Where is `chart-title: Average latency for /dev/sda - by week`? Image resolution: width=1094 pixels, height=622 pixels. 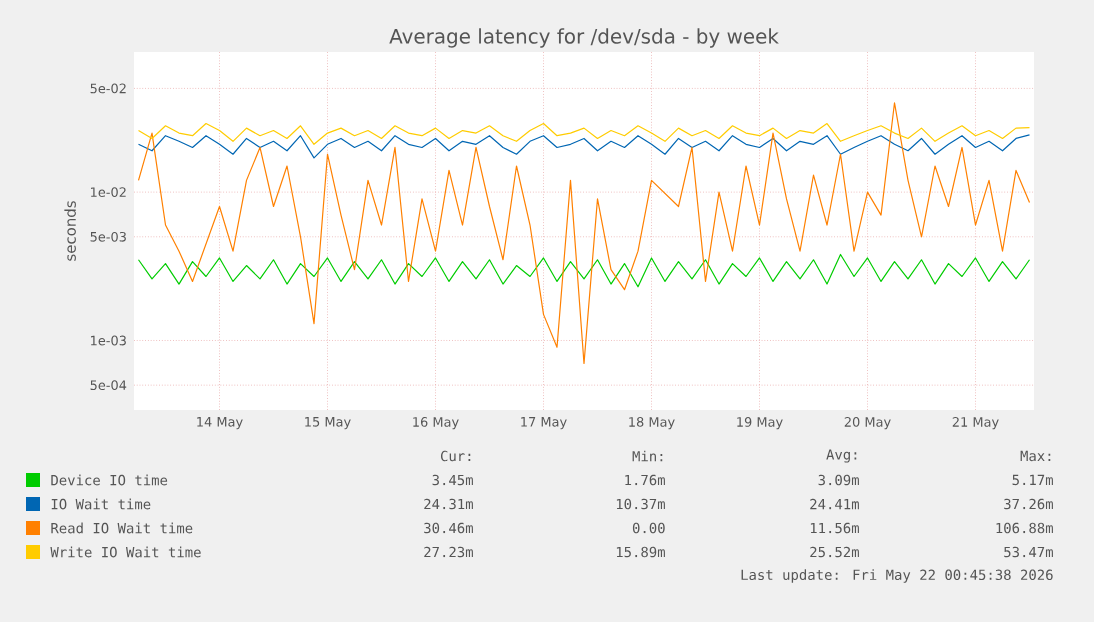 chart-title: Average latency for /dev/sda - by week is located at coordinates (584, 38).